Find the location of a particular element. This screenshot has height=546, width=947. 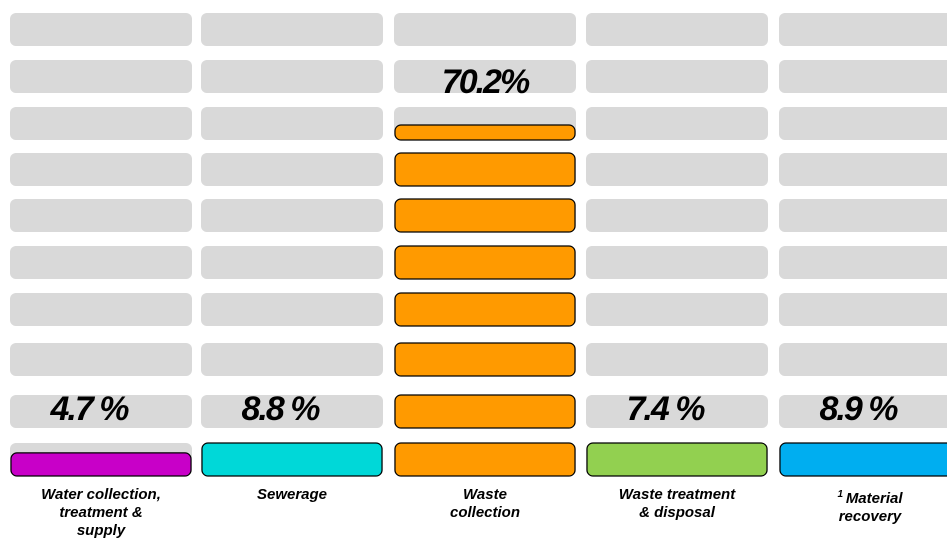

category-label: 1 Material recovery is located at coordinates (870, 507).